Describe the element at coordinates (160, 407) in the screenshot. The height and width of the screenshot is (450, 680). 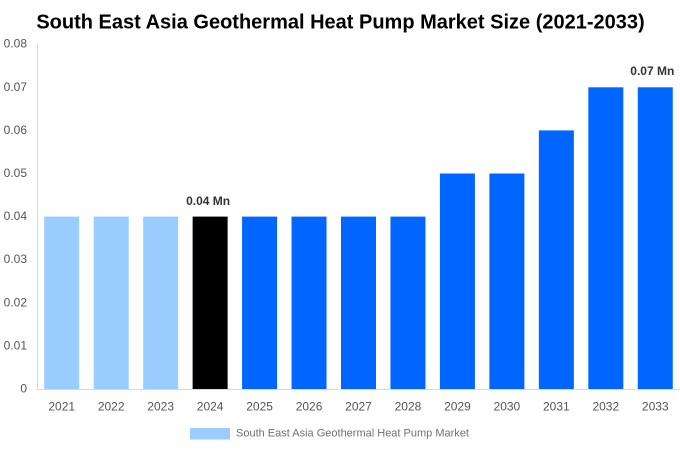
I see `svg-text: 2023` at that location.